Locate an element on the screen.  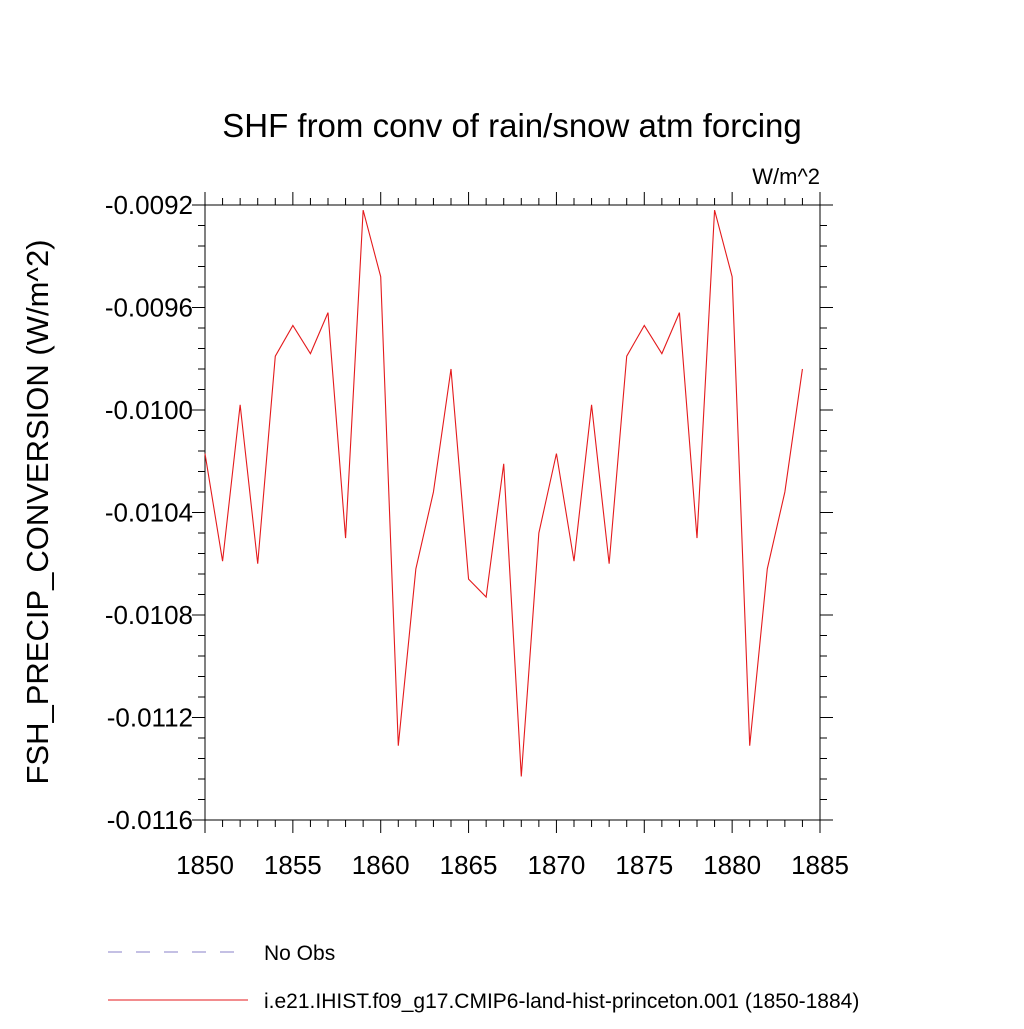
y-tick-label: -0.0104 is located at coordinates (149, 513).